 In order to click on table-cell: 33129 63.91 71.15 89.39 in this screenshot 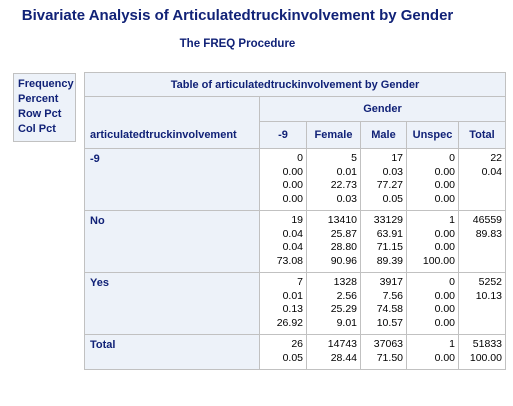, I will do `click(383, 241)`.